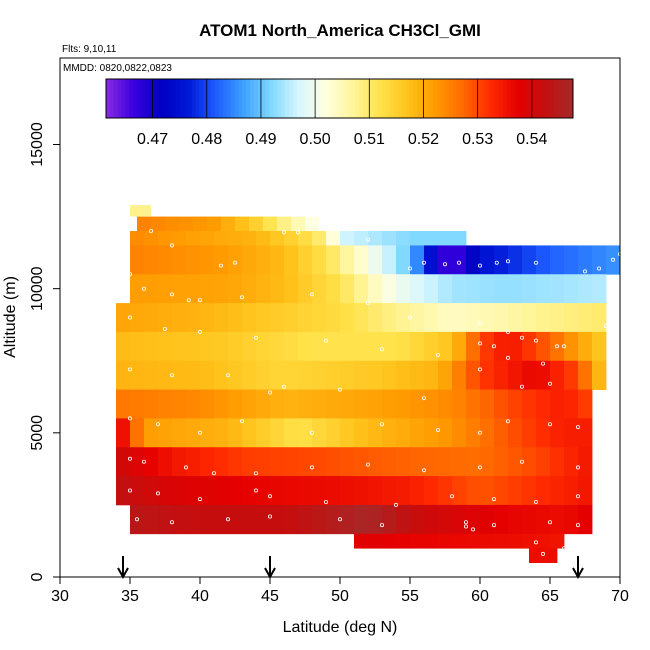 The image size is (650, 650). What do you see at coordinates (578, 573) in the screenshot?
I see `flight-marker-arrowhead` at bounding box center [578, 573].